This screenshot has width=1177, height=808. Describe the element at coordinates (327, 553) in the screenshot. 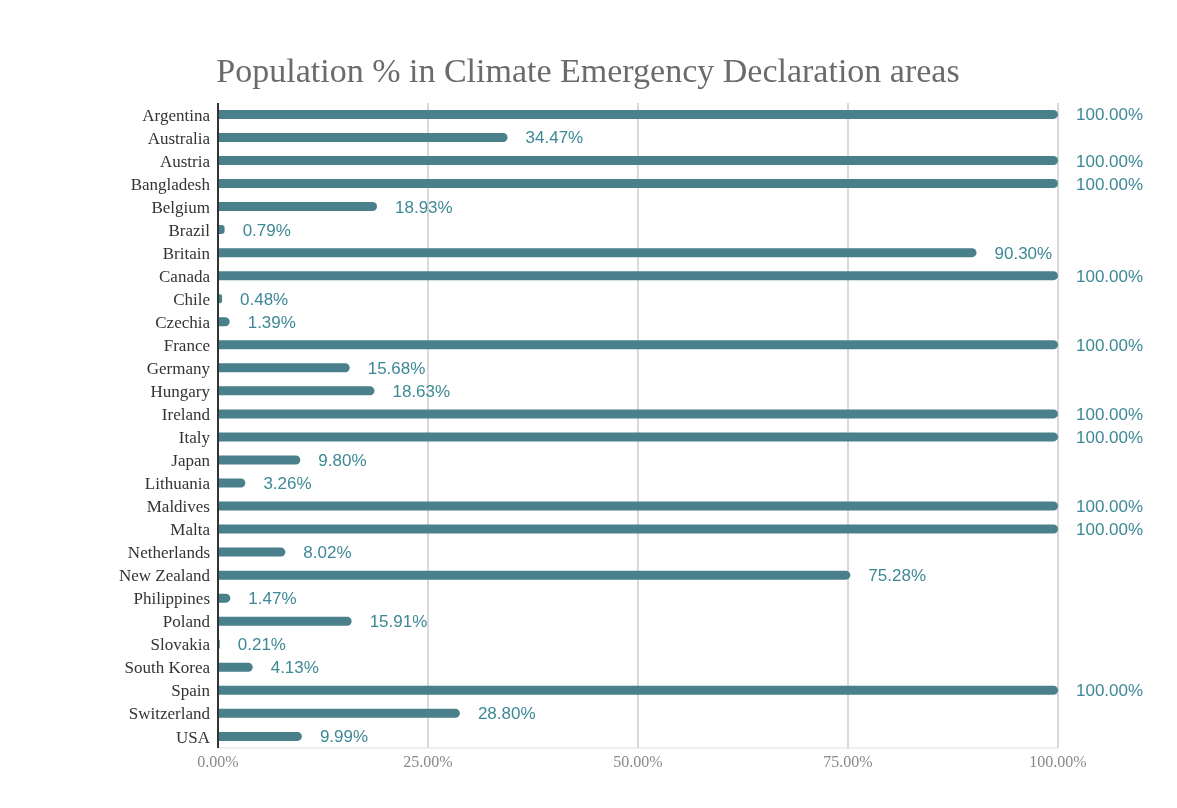

I see `data-label: 8.02%` at that location.